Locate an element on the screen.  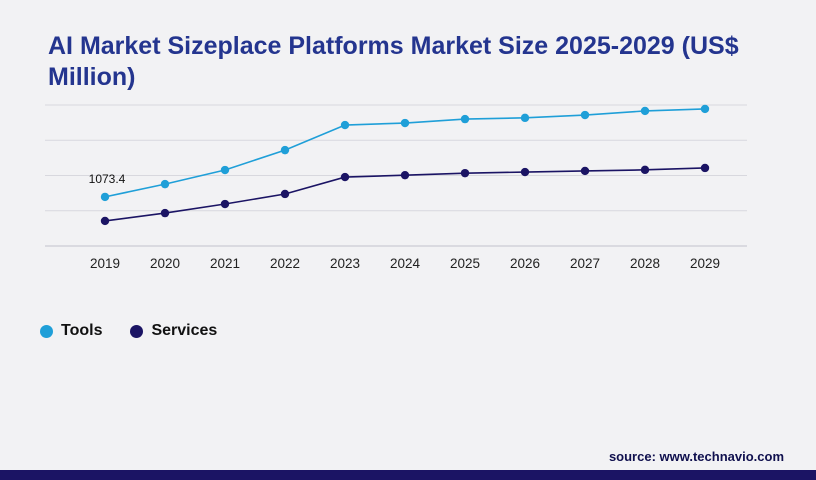
services-legend-dot-icon is located at coordinates (137, 331).